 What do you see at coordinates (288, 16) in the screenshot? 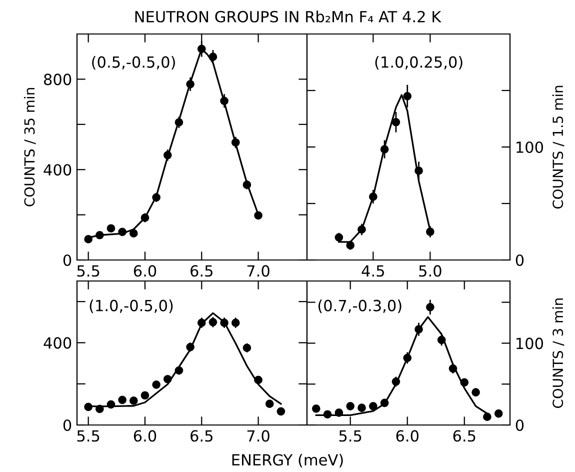
I see `chart-title: NEUTRON GROUPS IN Rb₂Mn F₄ AT 4.2 K` at bounding box center [288, 16].